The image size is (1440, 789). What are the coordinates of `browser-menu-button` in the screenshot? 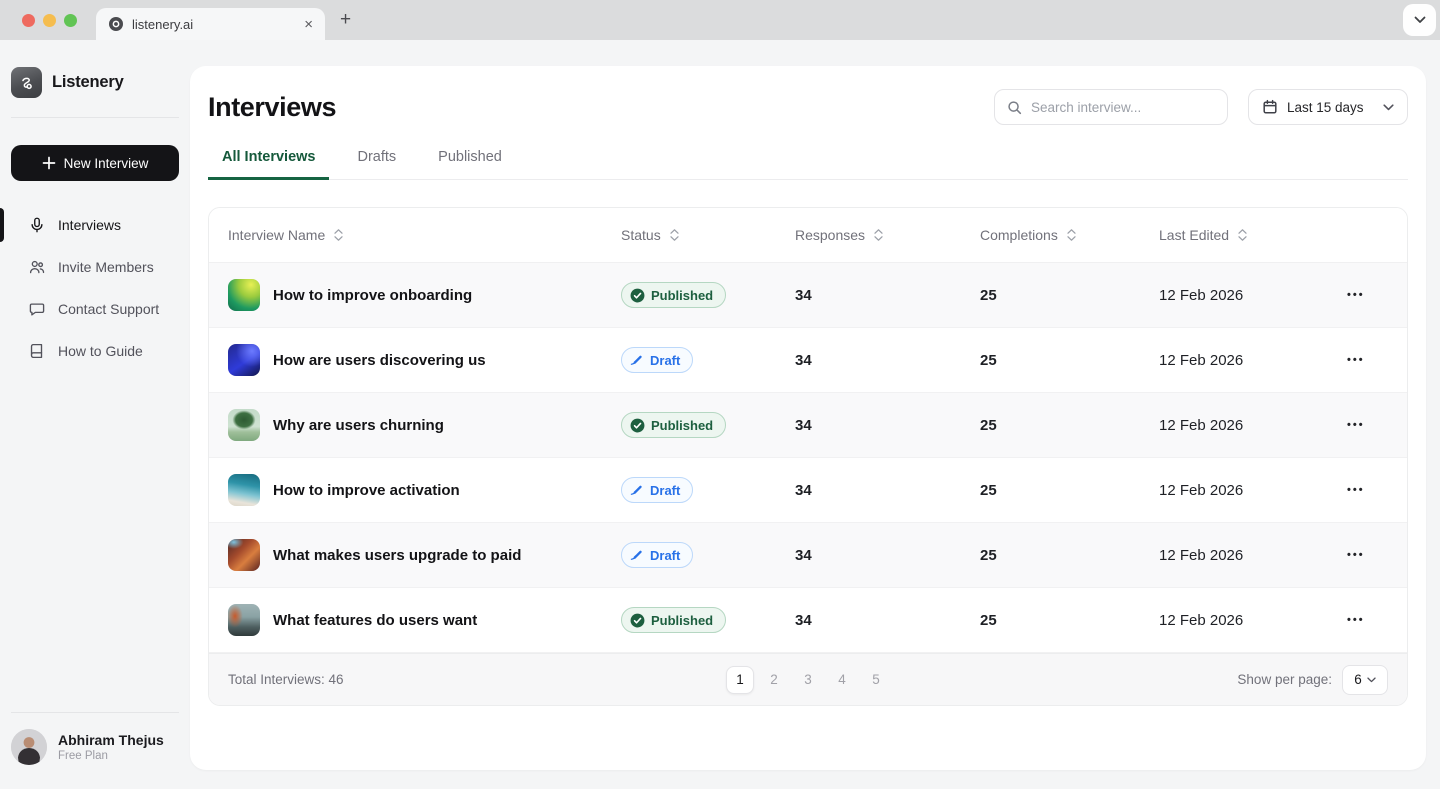 It's located at (1419, 20).